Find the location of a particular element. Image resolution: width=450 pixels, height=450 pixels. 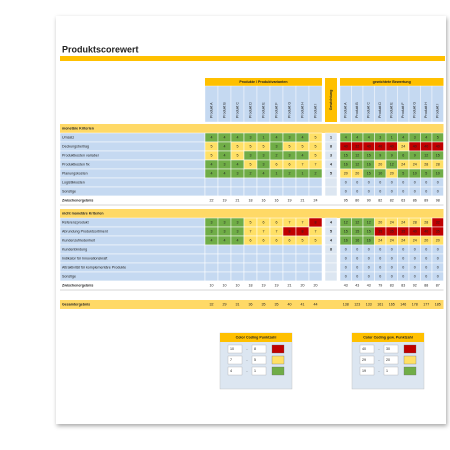

product-name: Produkt D is located at coordinates (380, 110).